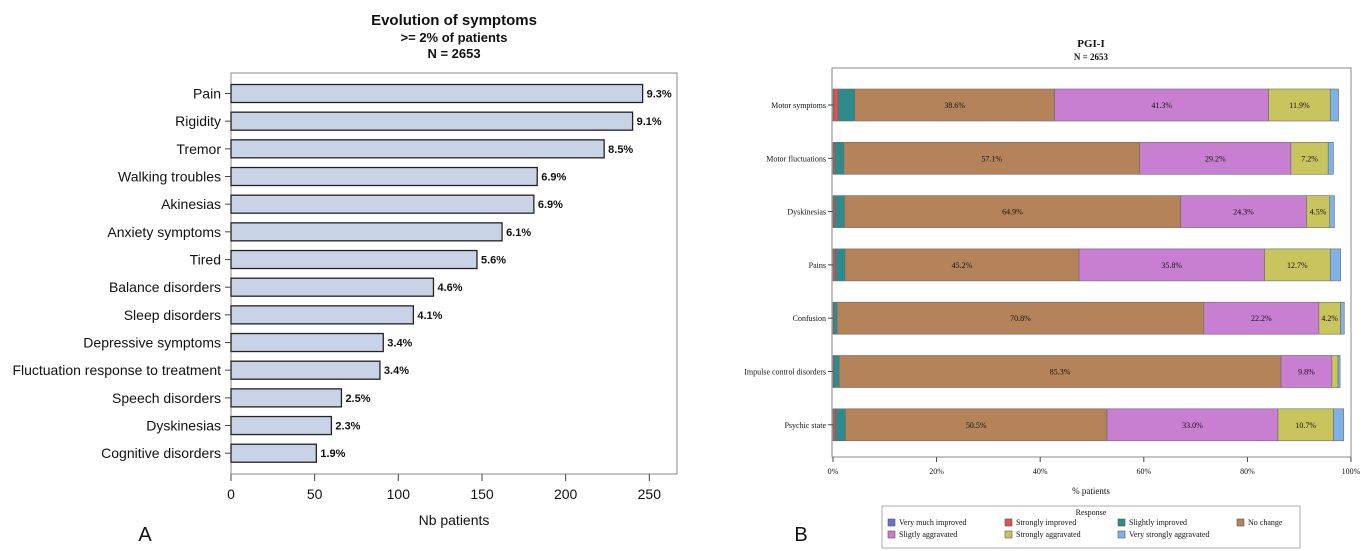 This screenshot has height=551, width=1367. Describe the element at coordinates (1243, 212) in the screenshot. I see `chart-b-data-label: 24.3%` at that location.